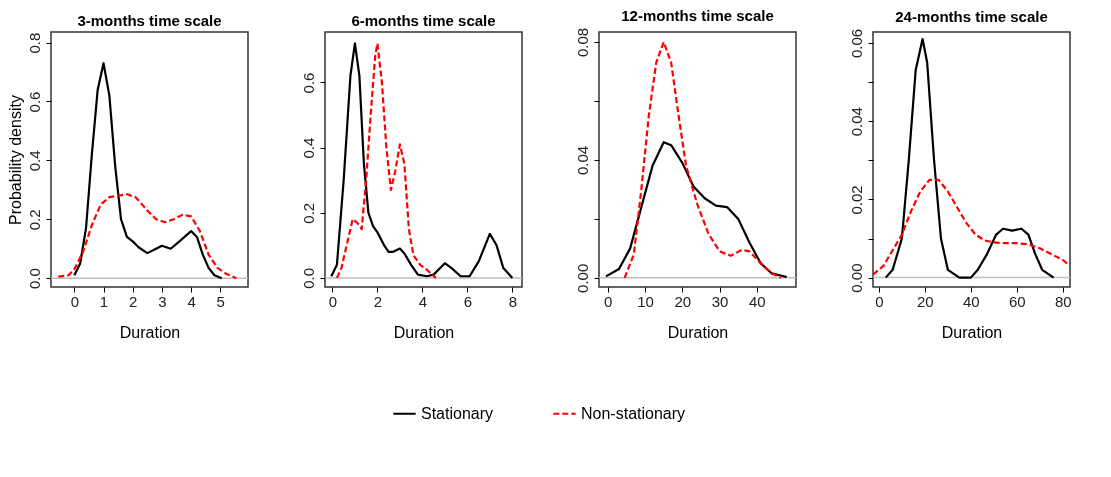 This screenshot has width=1111, height=477. I want to click on chart-title: 12-months time scale, so click(697, 16).